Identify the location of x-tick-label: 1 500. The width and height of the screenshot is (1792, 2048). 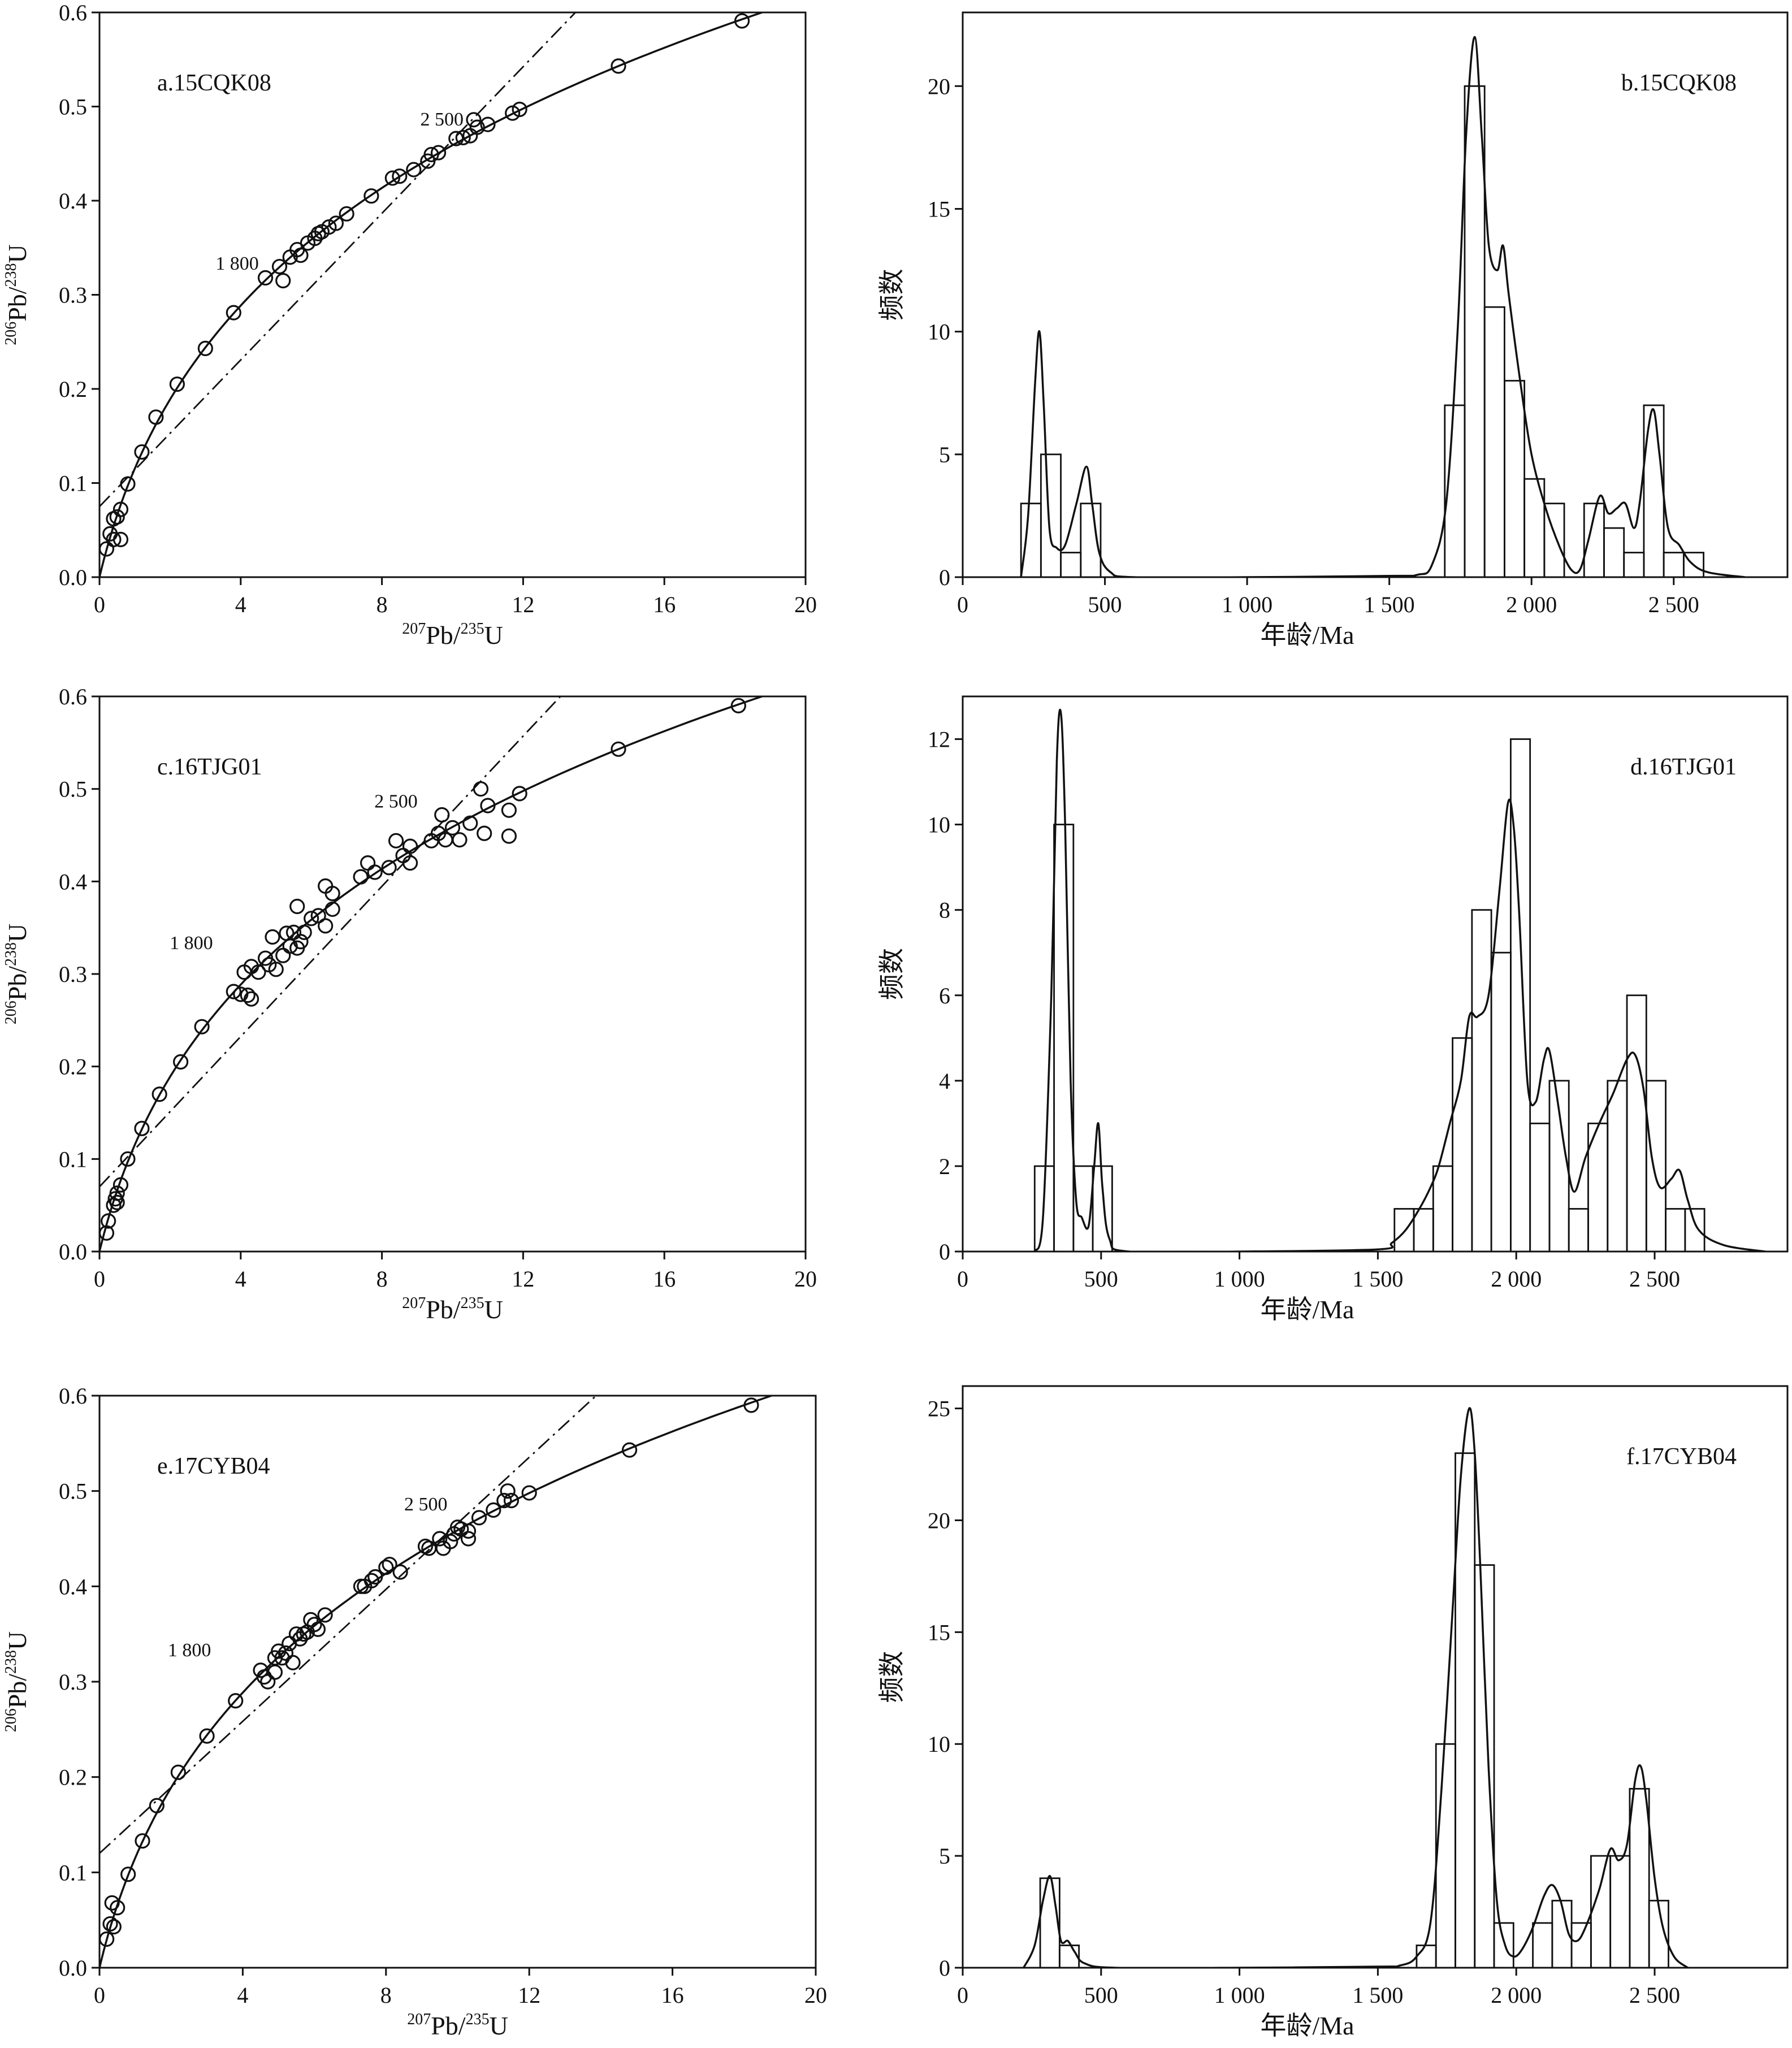
(1389, 604).